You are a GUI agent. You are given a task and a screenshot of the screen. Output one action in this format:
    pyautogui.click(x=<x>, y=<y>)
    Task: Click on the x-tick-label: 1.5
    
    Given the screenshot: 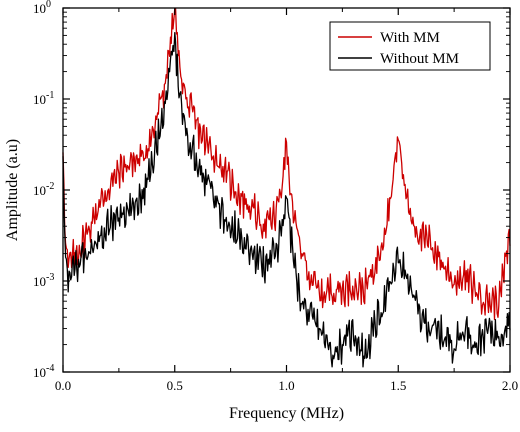 What is the action you would take?
    pyautogui.click(x=398, y=385)
    